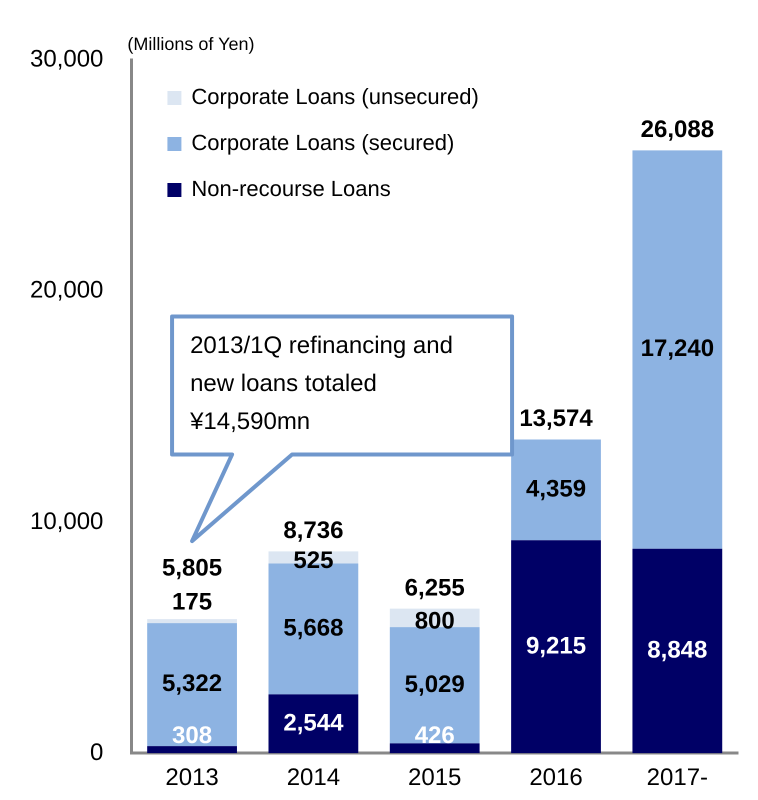  Describe the element at coordinates (192, 602) in the screenshot. I see `data-label: 175` at that location.